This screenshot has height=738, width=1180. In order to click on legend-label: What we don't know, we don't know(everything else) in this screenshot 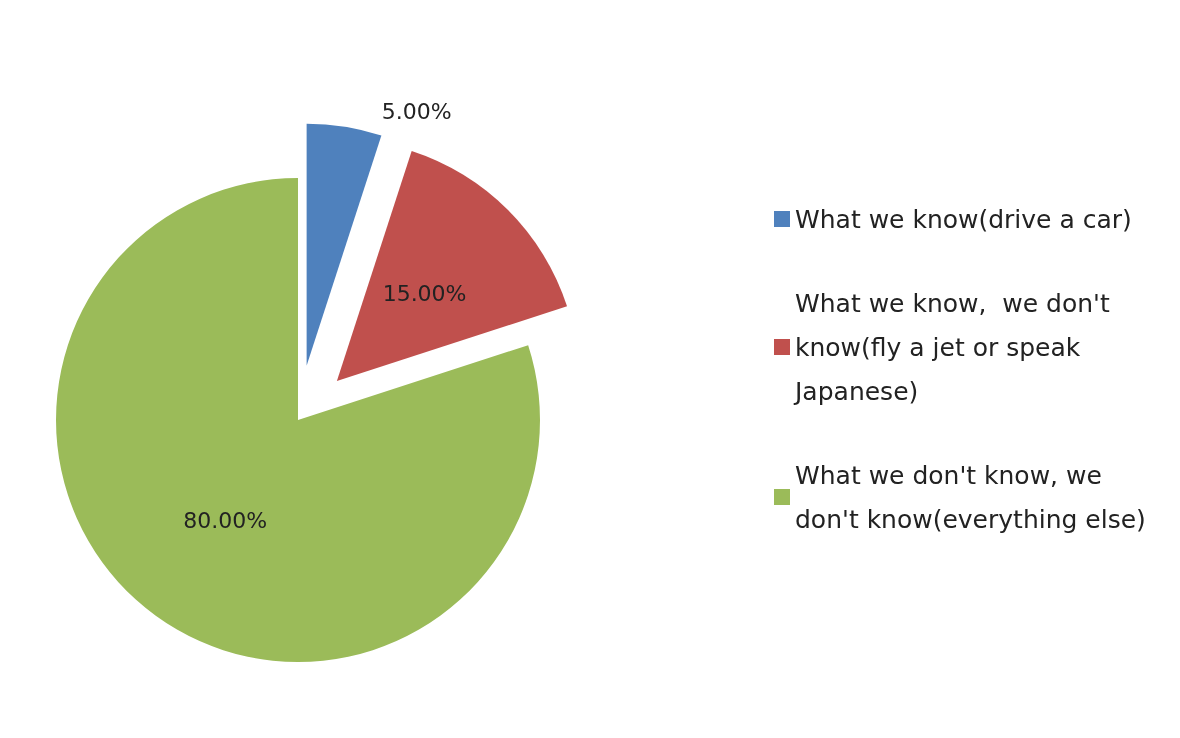, I will do `click(970, 497)`.